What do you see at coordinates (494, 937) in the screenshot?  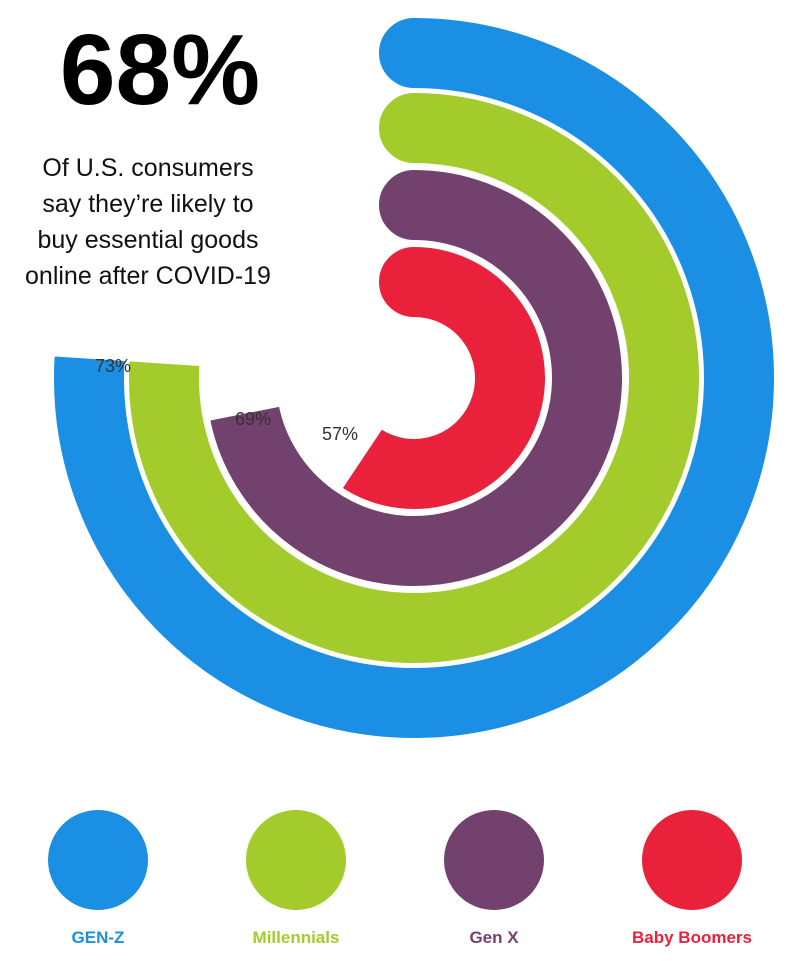 I see `legend-label-gen-x: Gen X` at bounding box center [494, 937].